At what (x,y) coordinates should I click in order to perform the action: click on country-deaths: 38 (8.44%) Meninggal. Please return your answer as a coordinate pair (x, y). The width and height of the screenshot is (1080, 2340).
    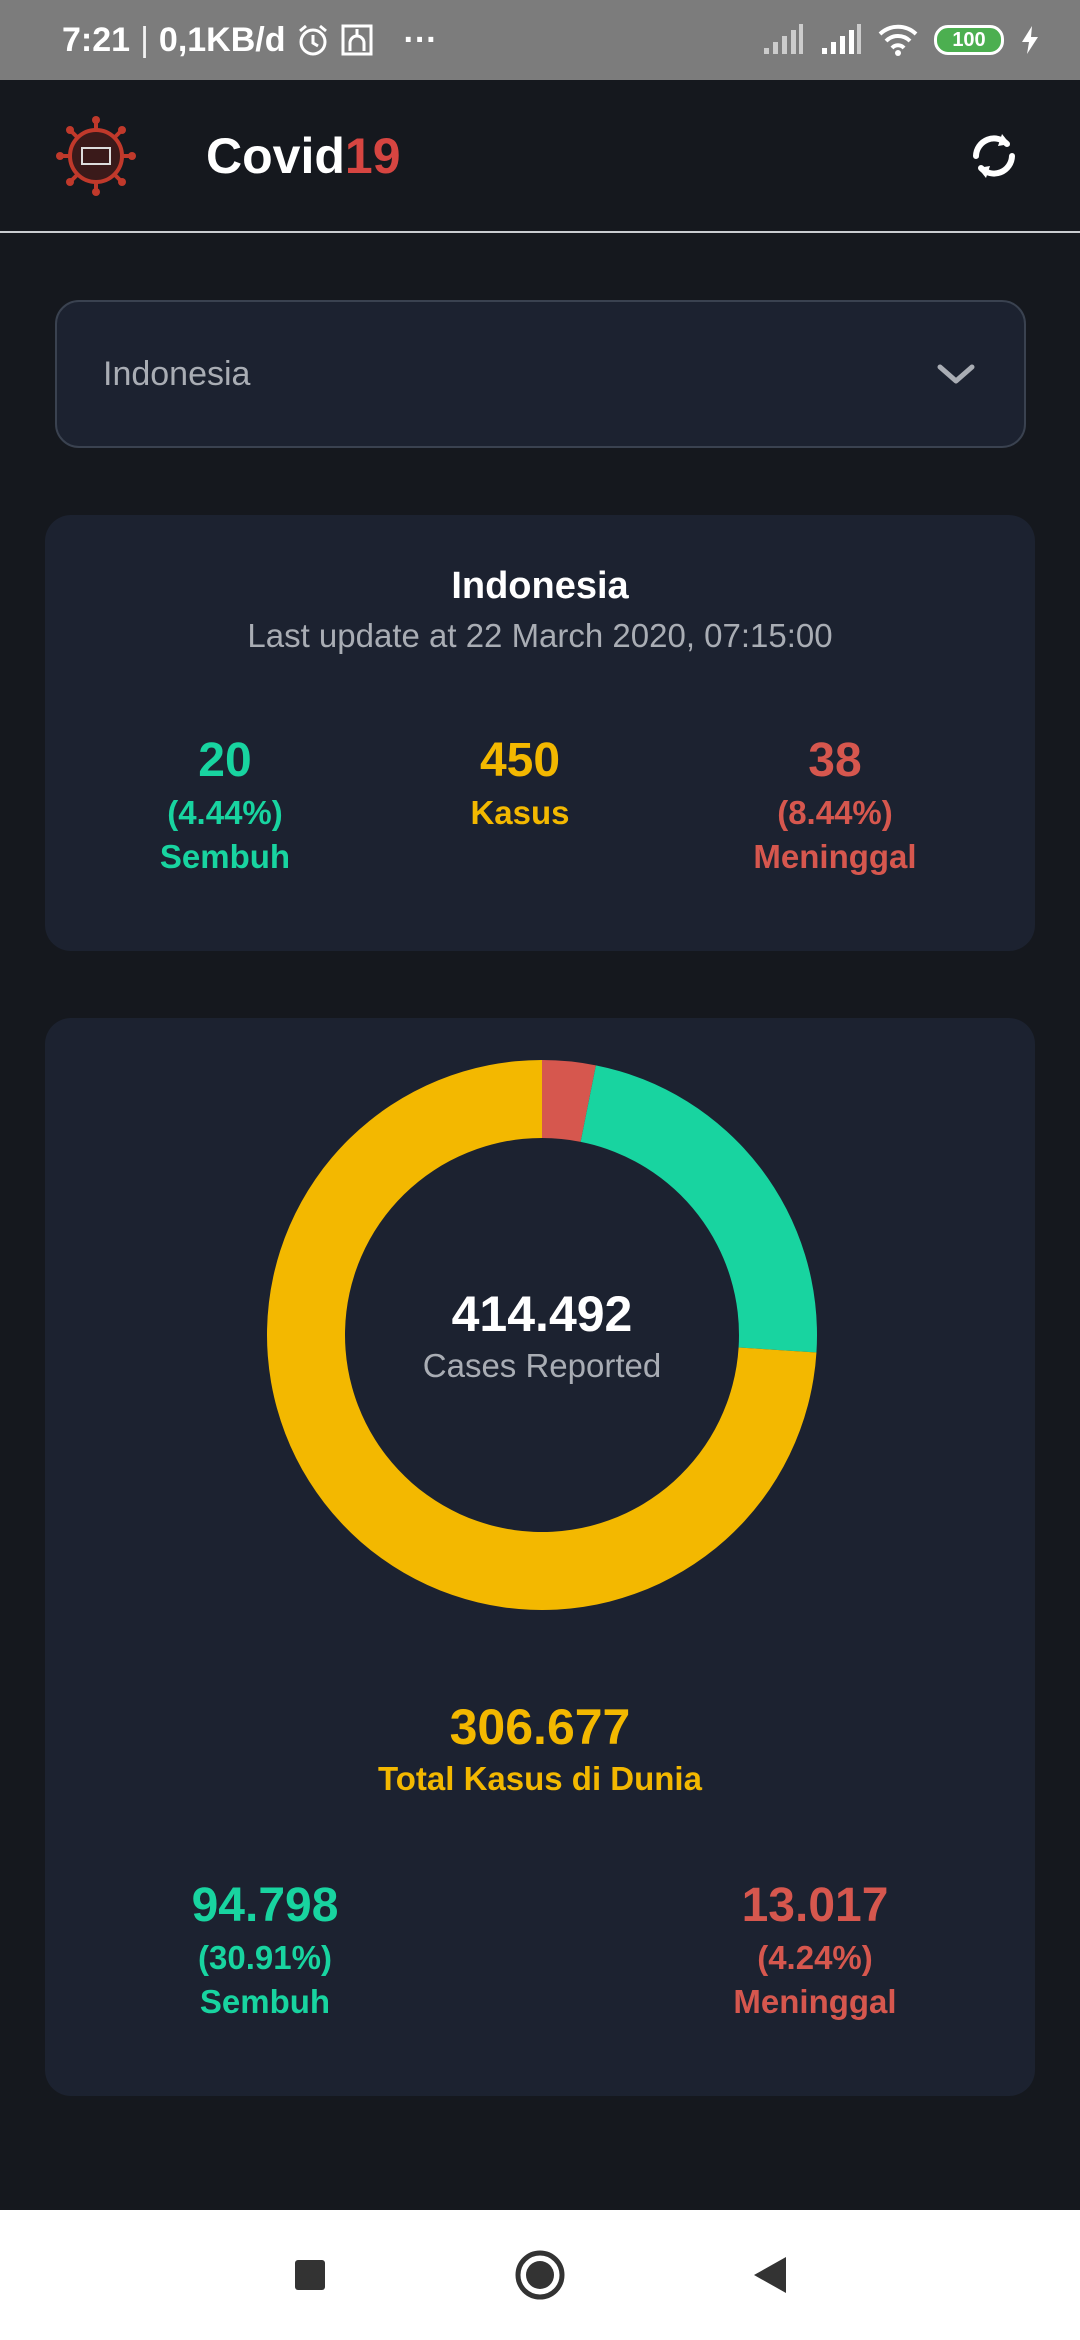
    Looking at the image, I should click on (835, 804).